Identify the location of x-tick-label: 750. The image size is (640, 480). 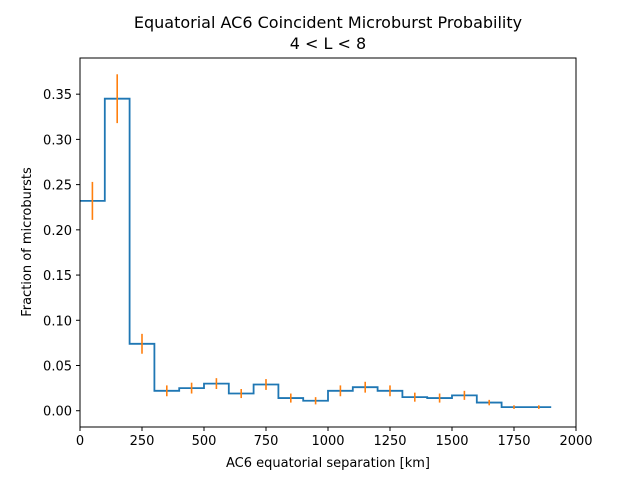
(266, 441).